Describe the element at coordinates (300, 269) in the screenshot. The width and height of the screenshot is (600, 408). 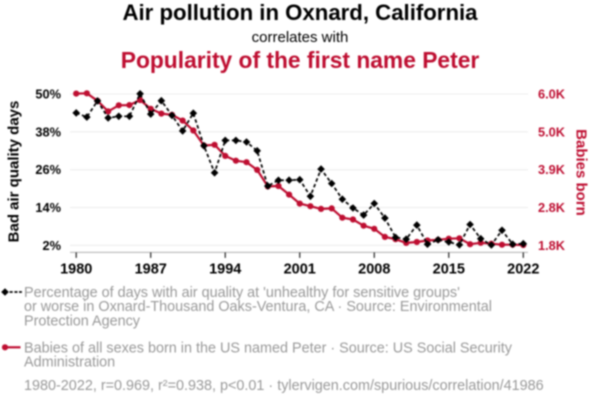
I see `svg-text: 2001` at that location.